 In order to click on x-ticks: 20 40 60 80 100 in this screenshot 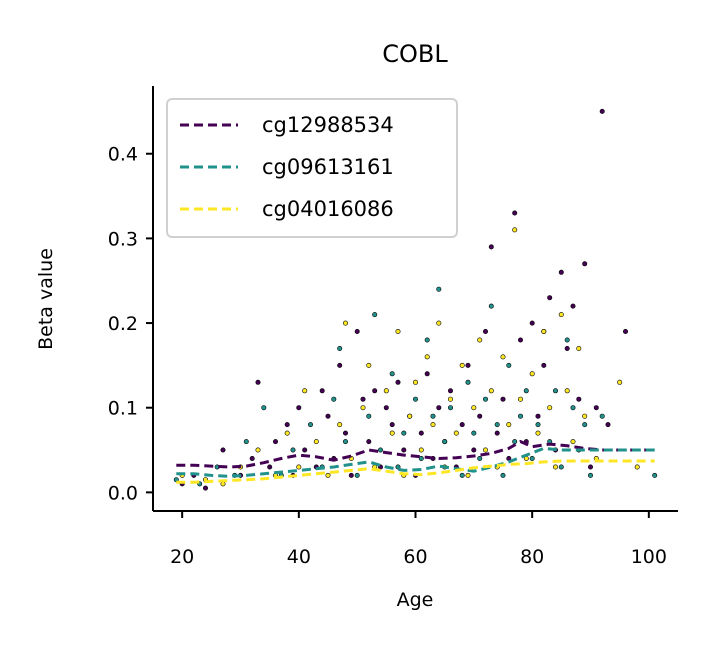, I will do `click(418, 539)`.